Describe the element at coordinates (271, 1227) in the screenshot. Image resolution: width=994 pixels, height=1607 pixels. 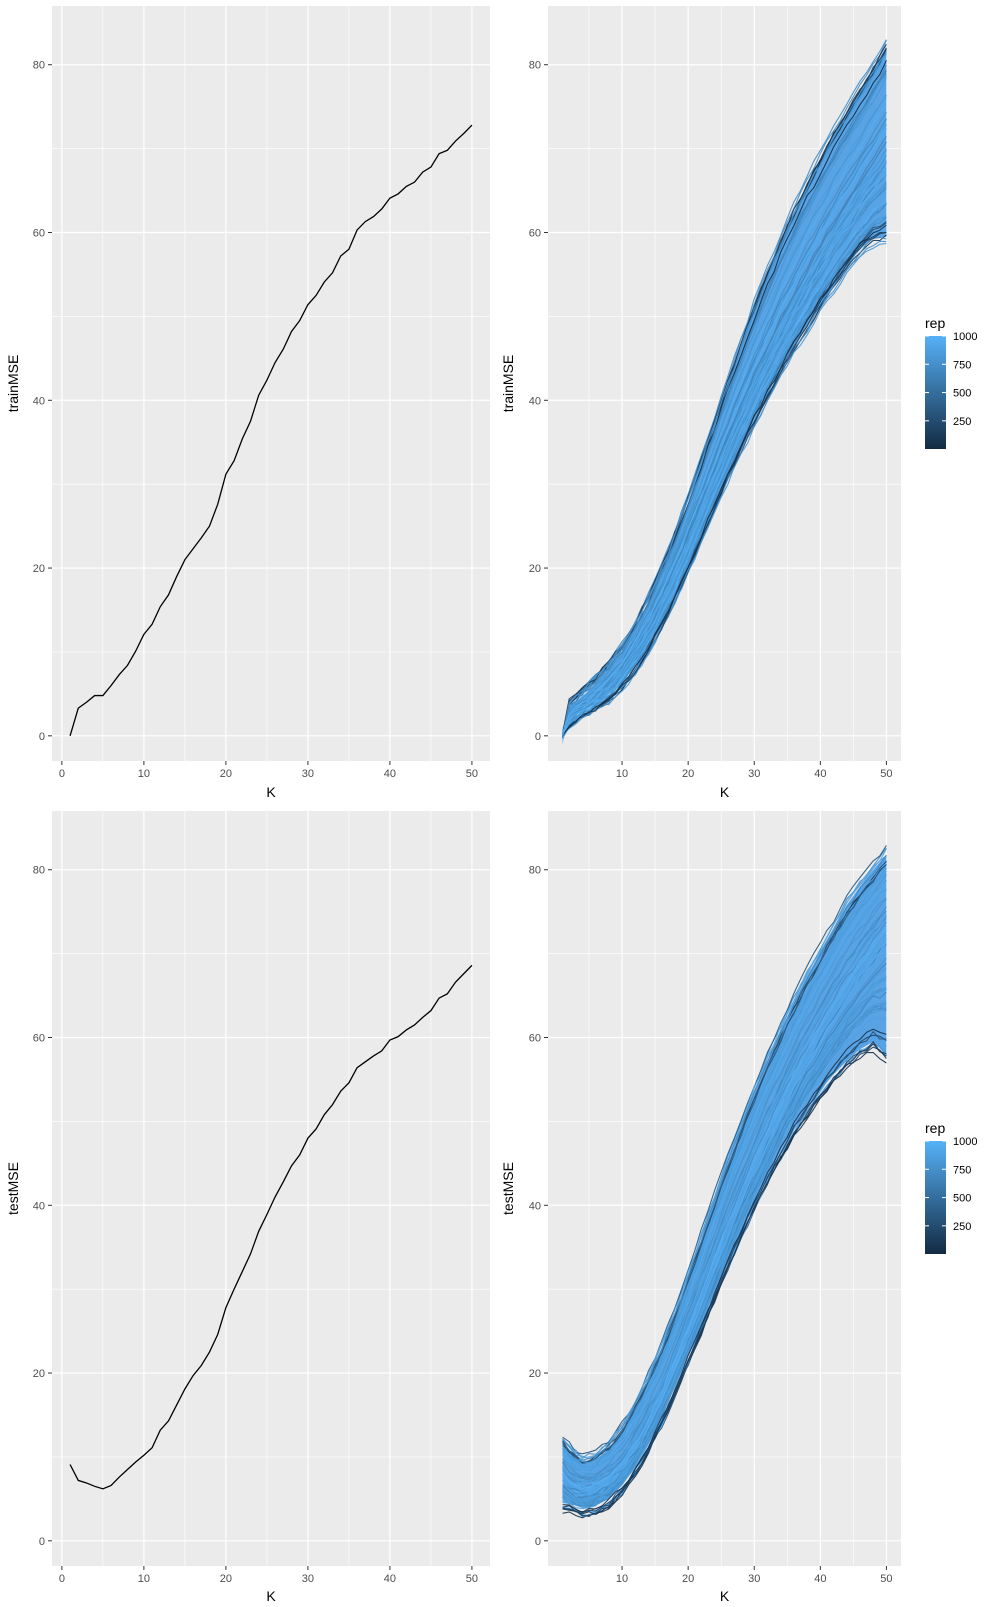
I see `series-line` at that location.